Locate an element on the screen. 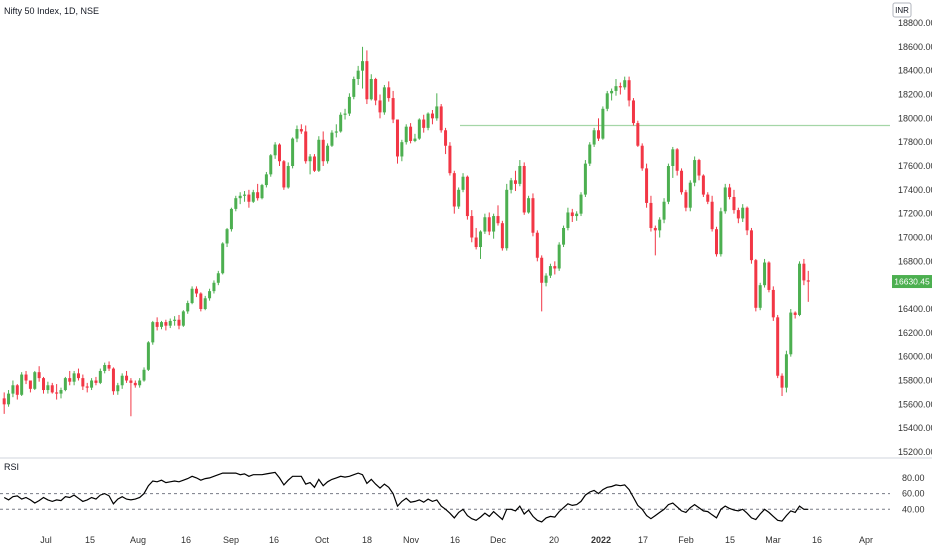 This screenshot has height=550, width=932. rsi-line is located at coordinates (406, 497).